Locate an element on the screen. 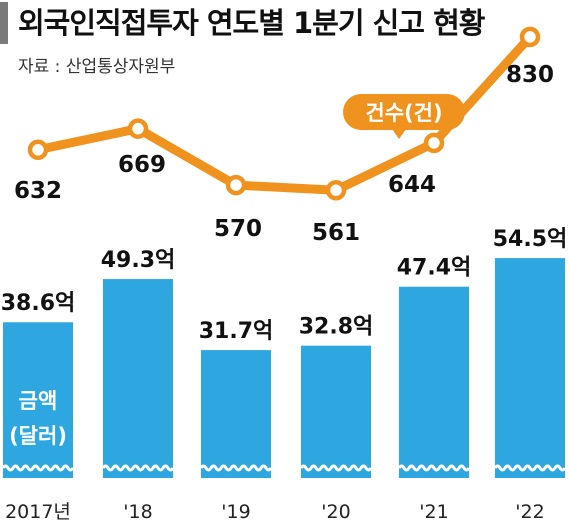  legend-pill is located at coordinates (404, 112).